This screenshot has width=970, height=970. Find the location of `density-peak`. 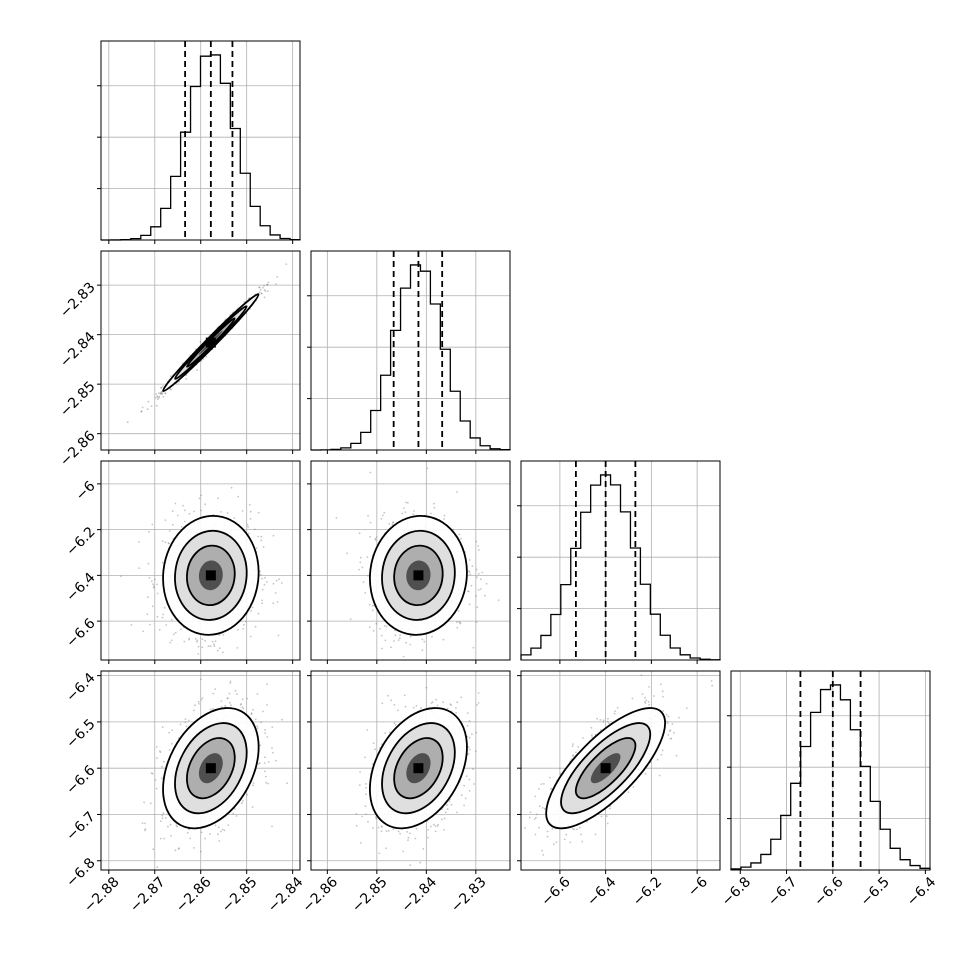

density-peak is located at coordinates (210, 768).